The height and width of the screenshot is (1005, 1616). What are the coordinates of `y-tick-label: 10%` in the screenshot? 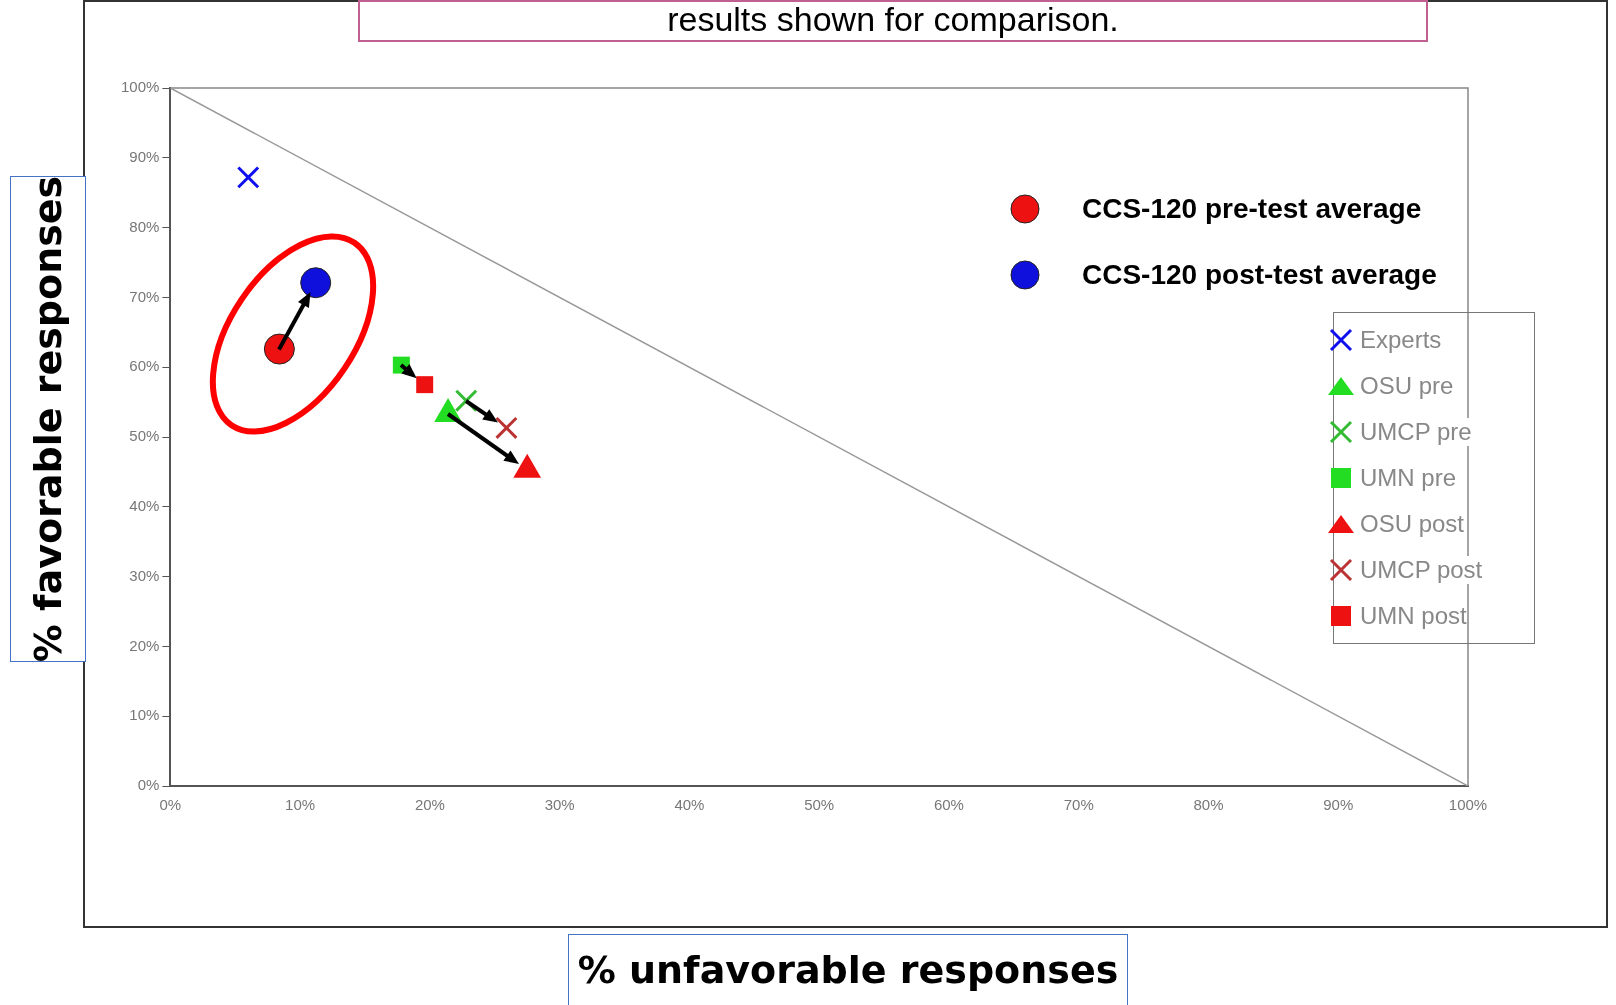 It's located at (144, 715).